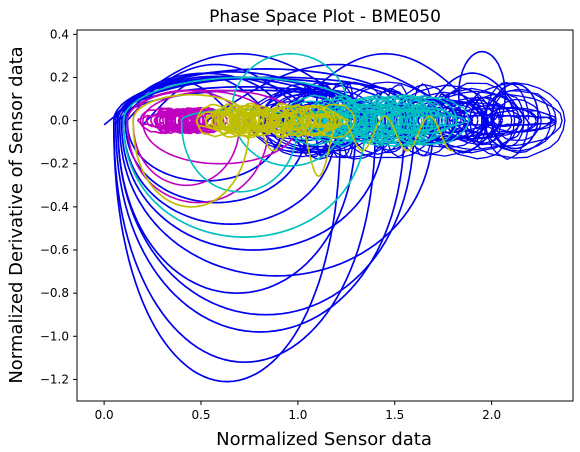 The image size is (580, 452). What do you see at coordinates (325, 17) in the screenshot?
I see `chart-title: Phase Space Plot - BME050` at bounding box center [325, 17].